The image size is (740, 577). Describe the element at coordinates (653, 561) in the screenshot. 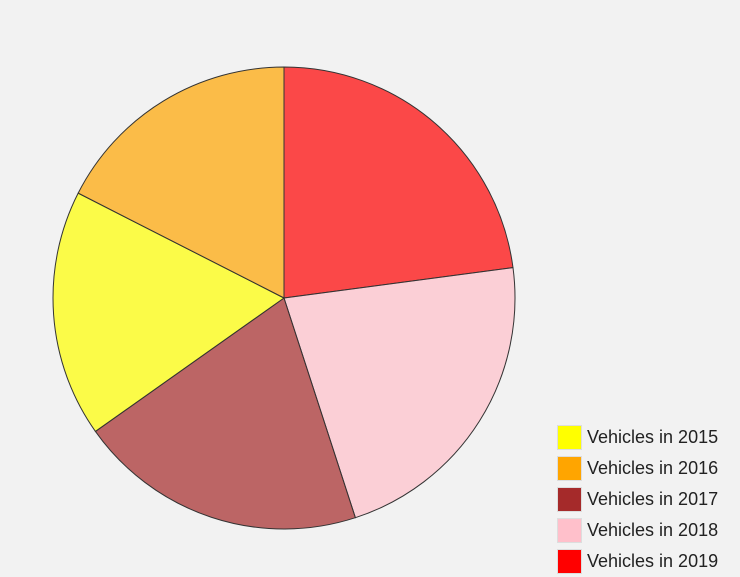

I see `legend-label-2019: Vehicles in 2019` at that location.